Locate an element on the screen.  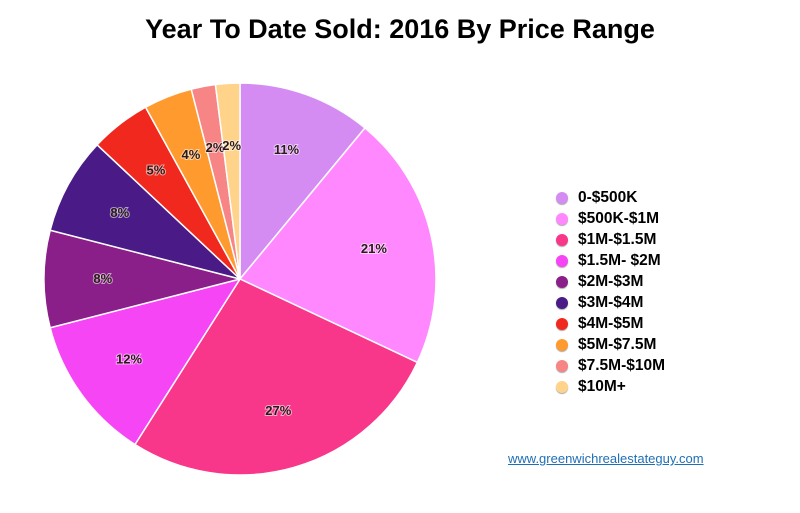
legend-item-8: $5M-$7.5M is located at coordinates (610, 344).